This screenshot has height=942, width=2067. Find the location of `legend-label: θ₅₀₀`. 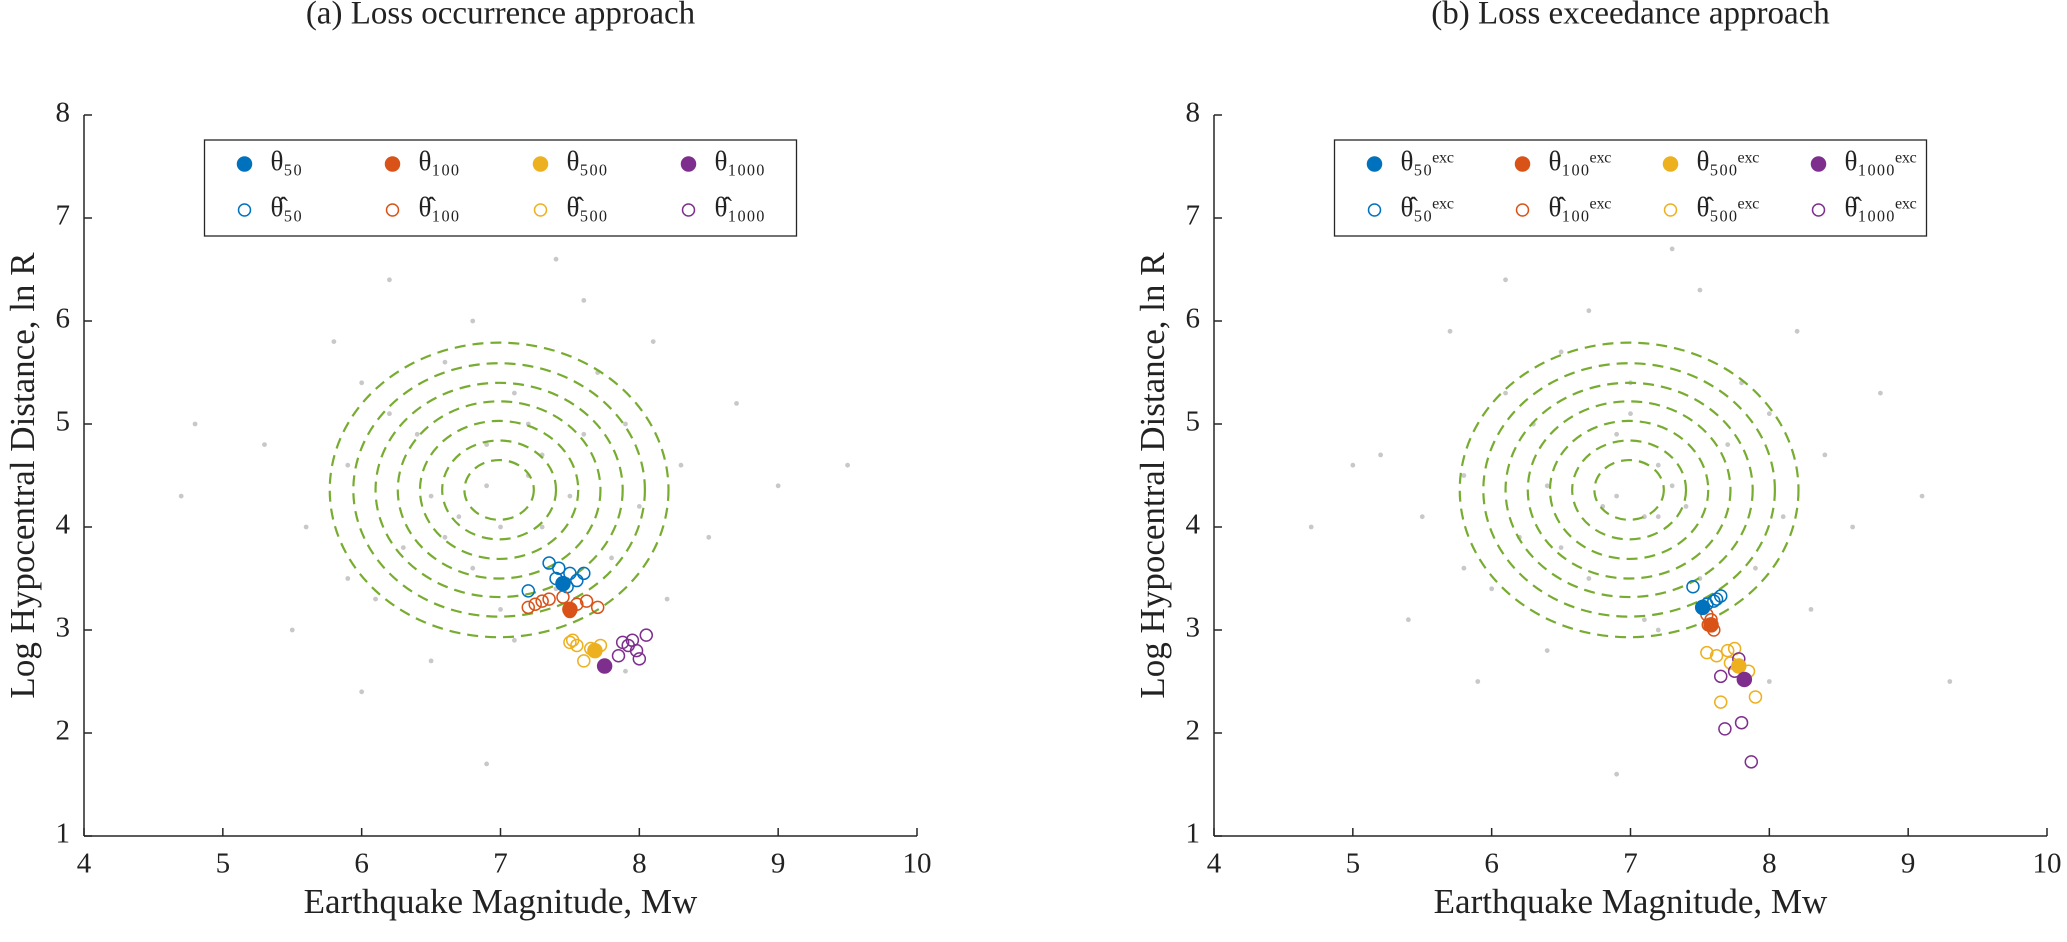

legend-label: θ₅₀₀ is located at coordinates (587, 161).